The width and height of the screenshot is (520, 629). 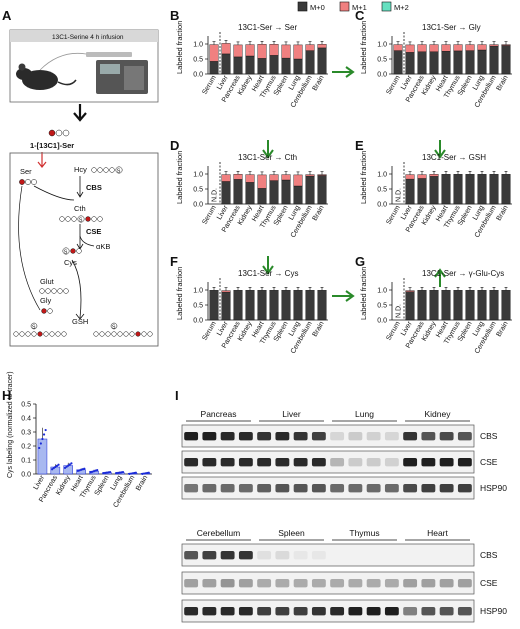 What do you see at coordinates (359, 145) in the screenshot?
I see `panel-label-e: E` at bounding box center [359, 145].